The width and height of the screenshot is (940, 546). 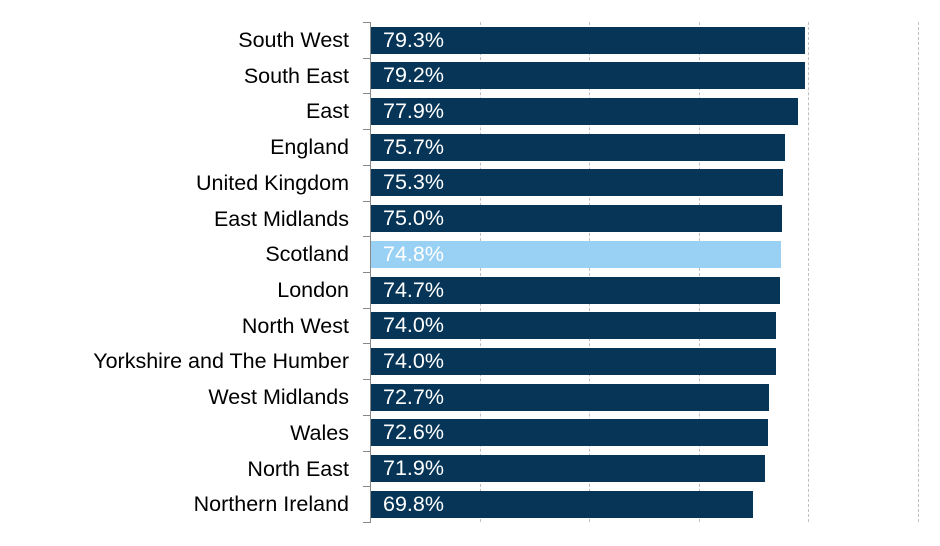 What do you see at coordinates (271, 504) in the screenshot?
I see `category-label: Northern Ireland` at bounding box center [271, 504].